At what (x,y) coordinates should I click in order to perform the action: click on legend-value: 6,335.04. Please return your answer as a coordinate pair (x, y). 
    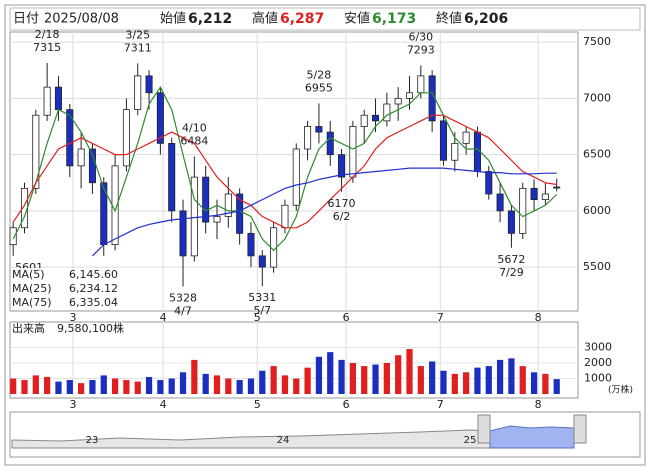
    Looking at the image, I should click on (93, 302).